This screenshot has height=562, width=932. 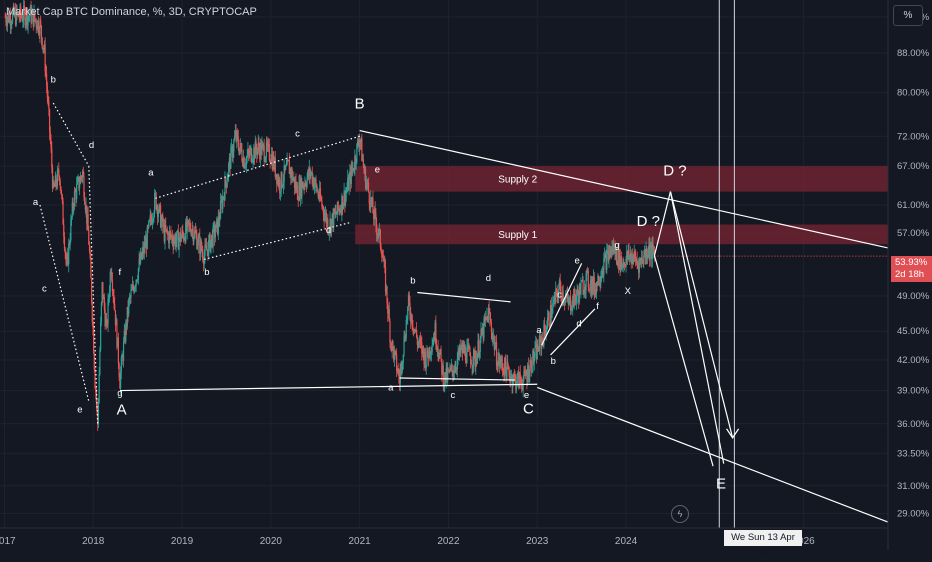 I want to click on x-tick-label: 2019, so click(x=182, y=541).